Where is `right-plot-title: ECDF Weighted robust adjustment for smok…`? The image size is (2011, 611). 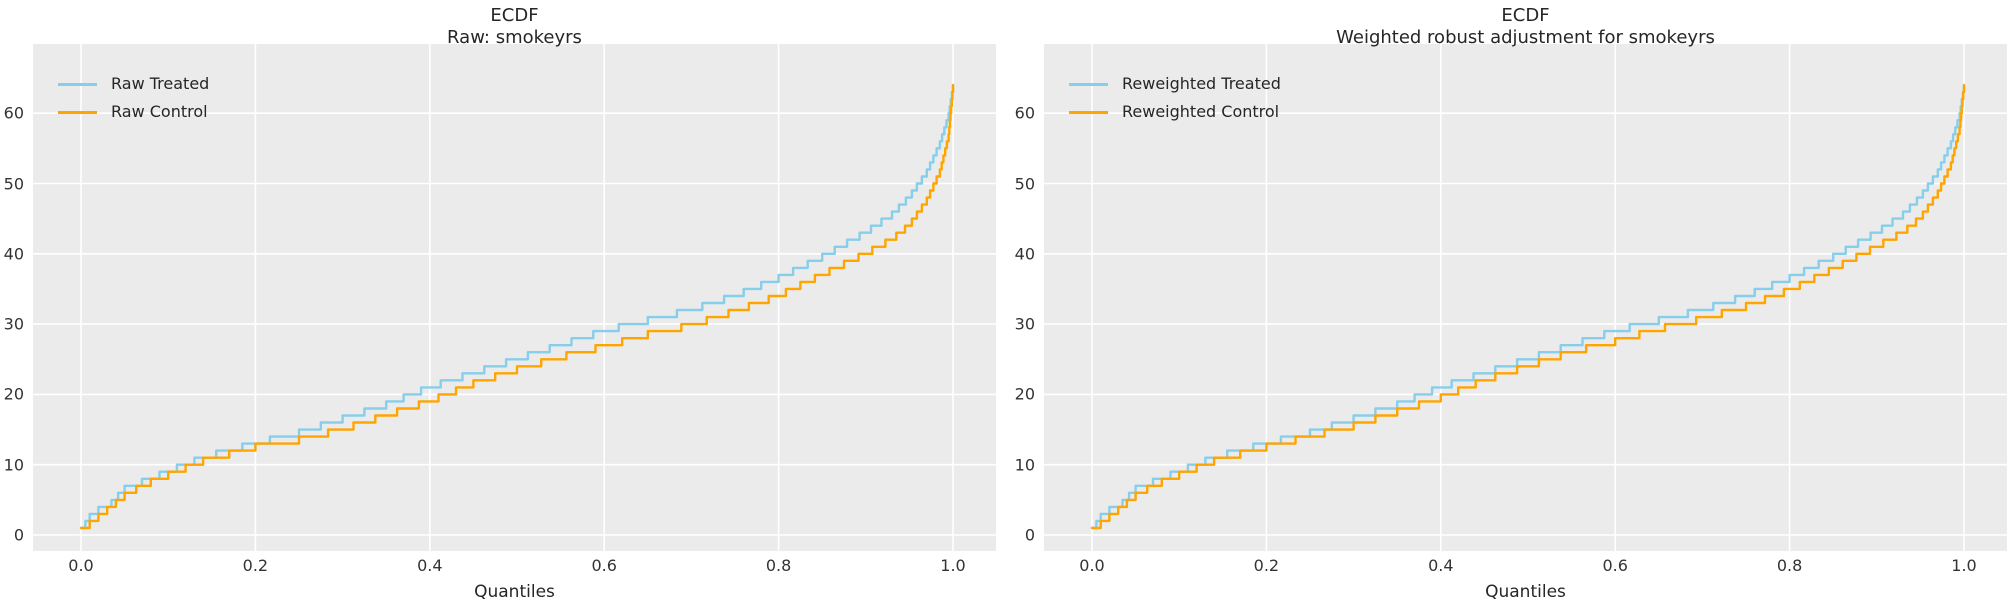
right-plot-title: ECDF Weighted robust adjustment for smok… is located at coordinates (1525, 27).